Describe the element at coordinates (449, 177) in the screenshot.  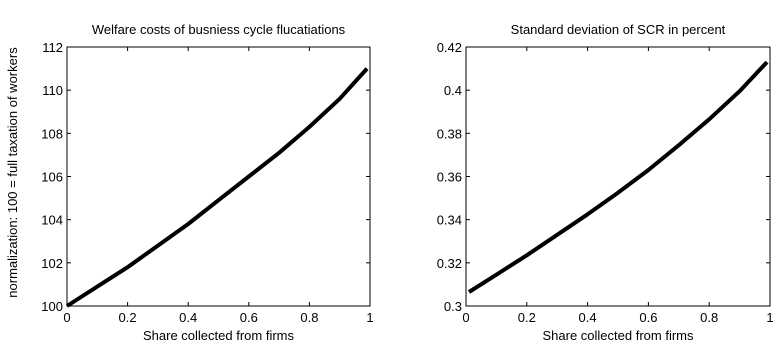
I see `y-tick-label: 0.36` at that location.